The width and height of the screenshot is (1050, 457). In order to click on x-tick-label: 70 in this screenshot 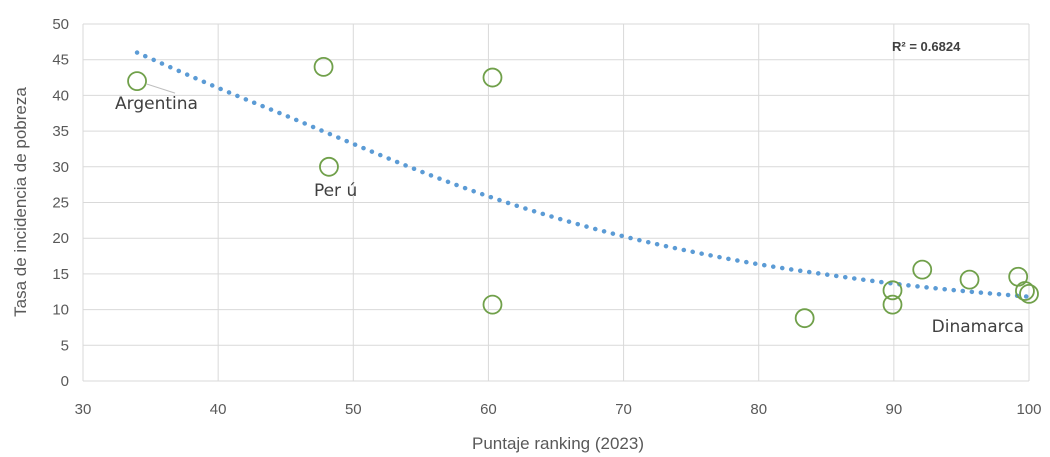, I will do `click(623, 409)`.